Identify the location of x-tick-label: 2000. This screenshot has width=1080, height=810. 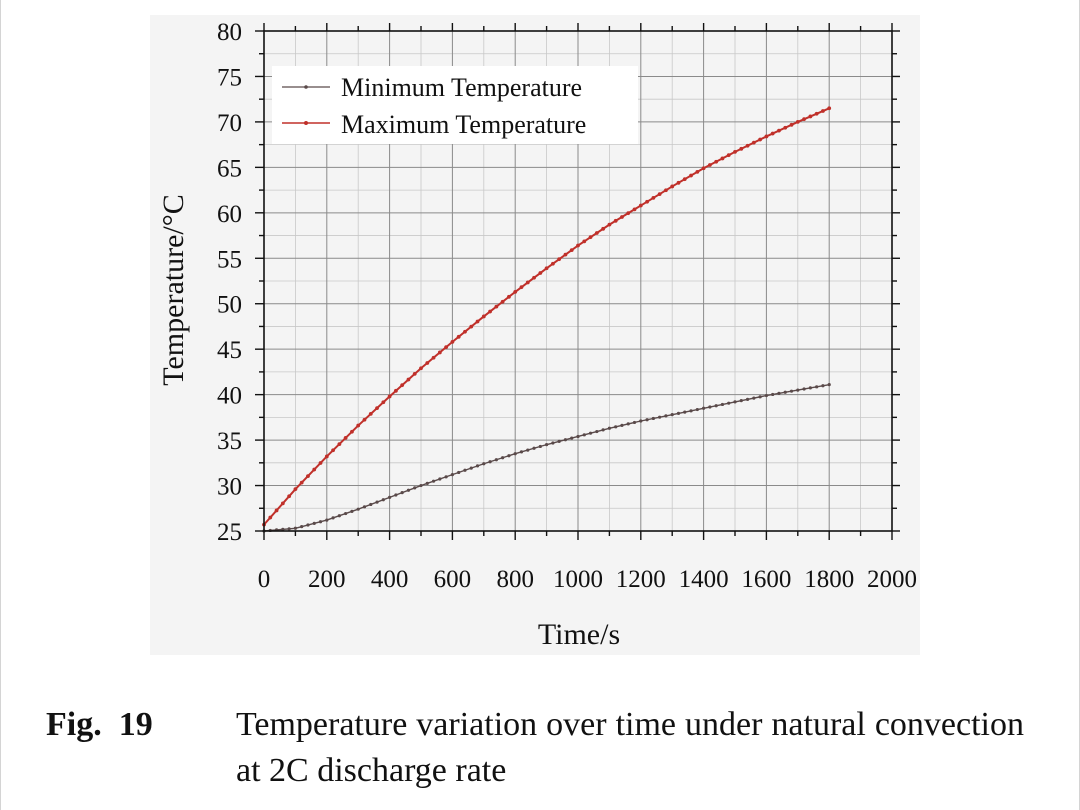
(892, 579).